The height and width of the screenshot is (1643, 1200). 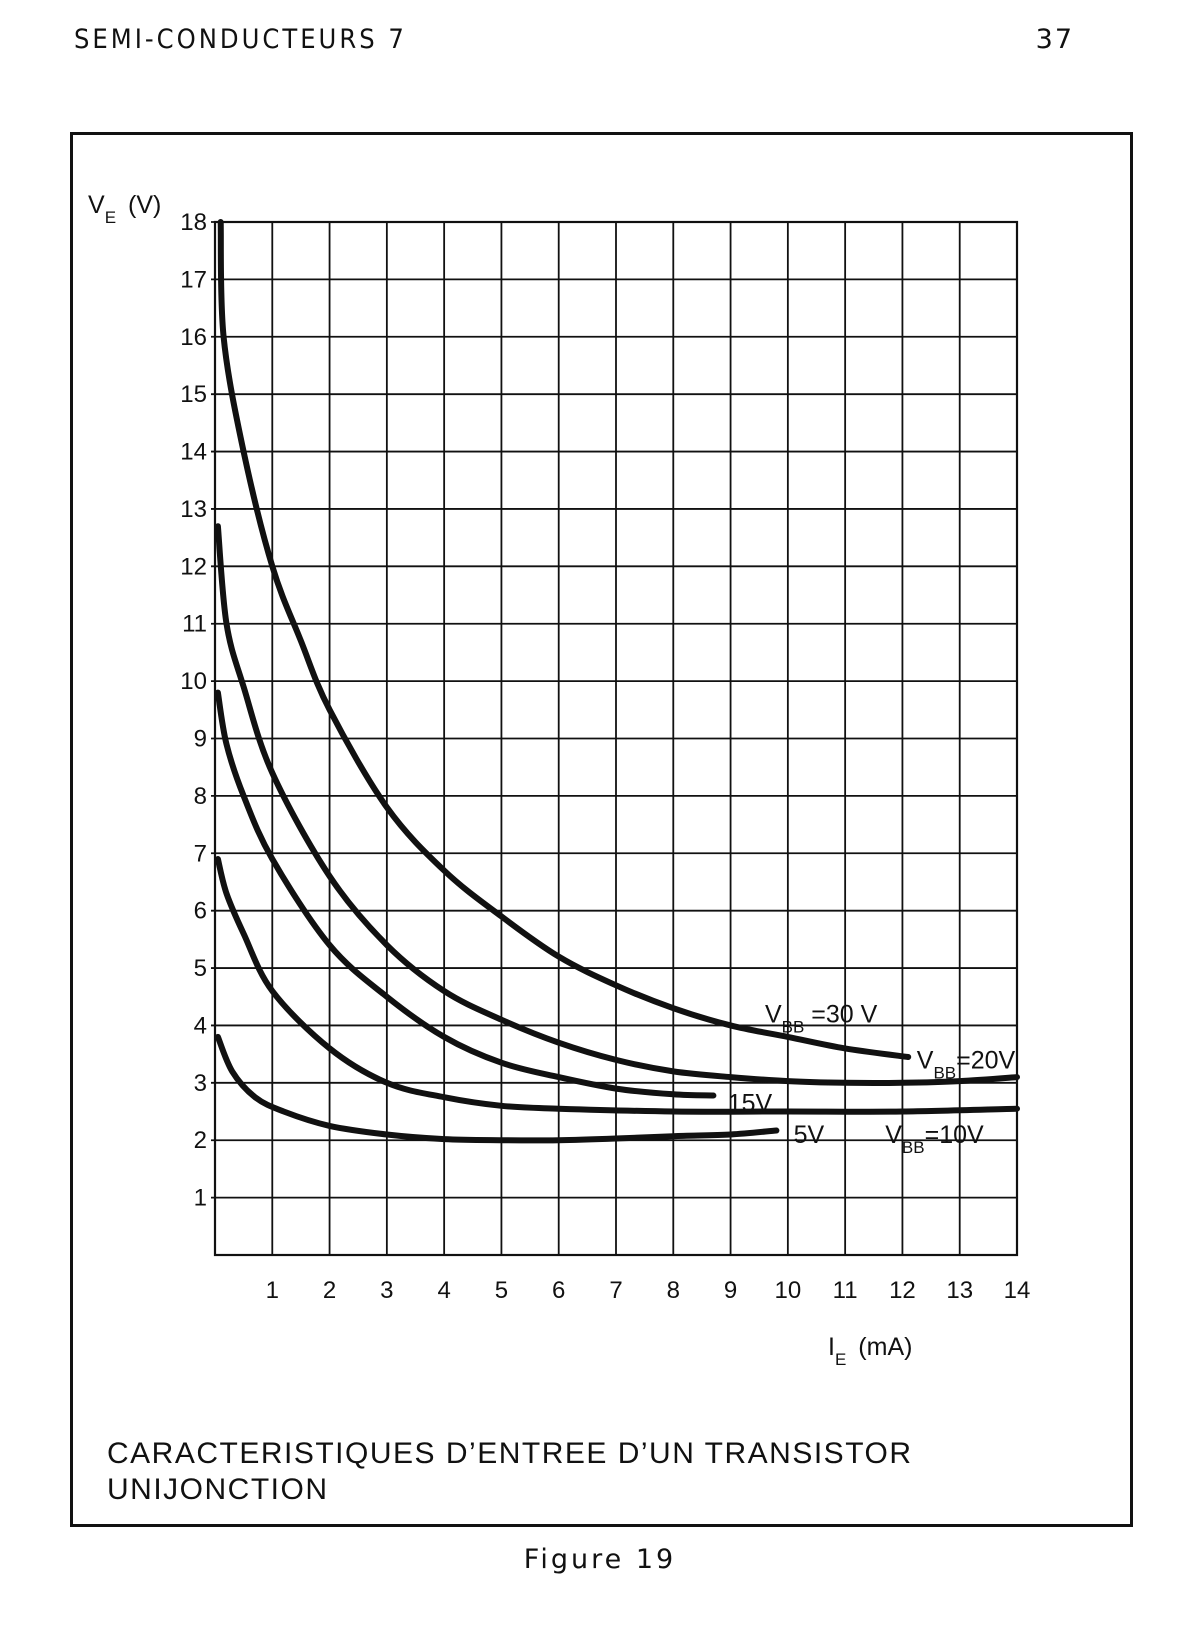 What do you see at coordinates (845, 1290) in the screenshot?
I see `x-tick-label: 11` at bounding box center [845, 1290].